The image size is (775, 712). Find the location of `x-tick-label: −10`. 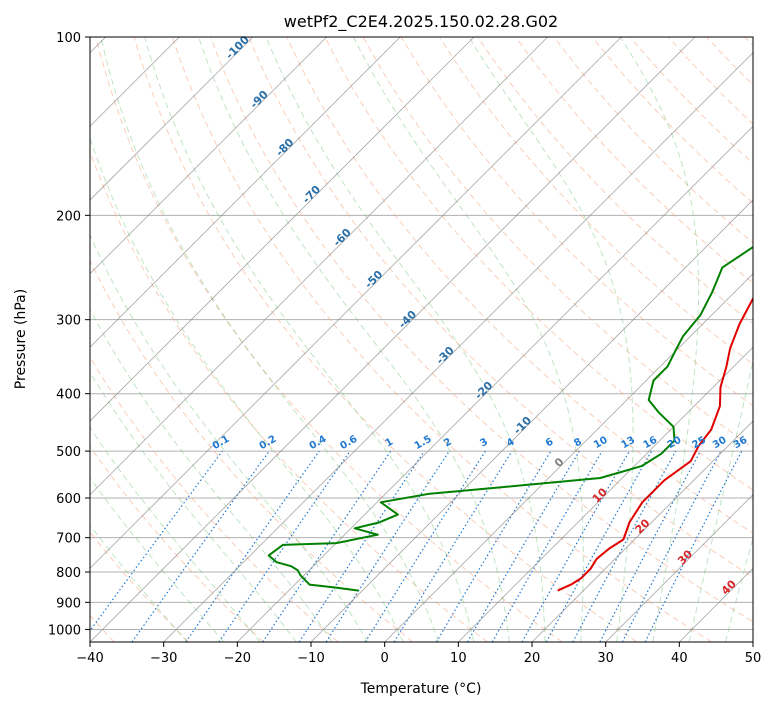

x-tick-label: −10 is located at coordinates (310, 658).